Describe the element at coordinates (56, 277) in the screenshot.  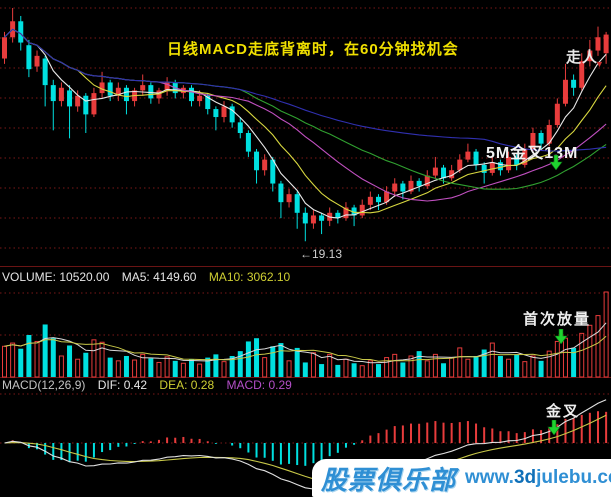
I see `volume-value: VOLUME: 10520.00` at that location.